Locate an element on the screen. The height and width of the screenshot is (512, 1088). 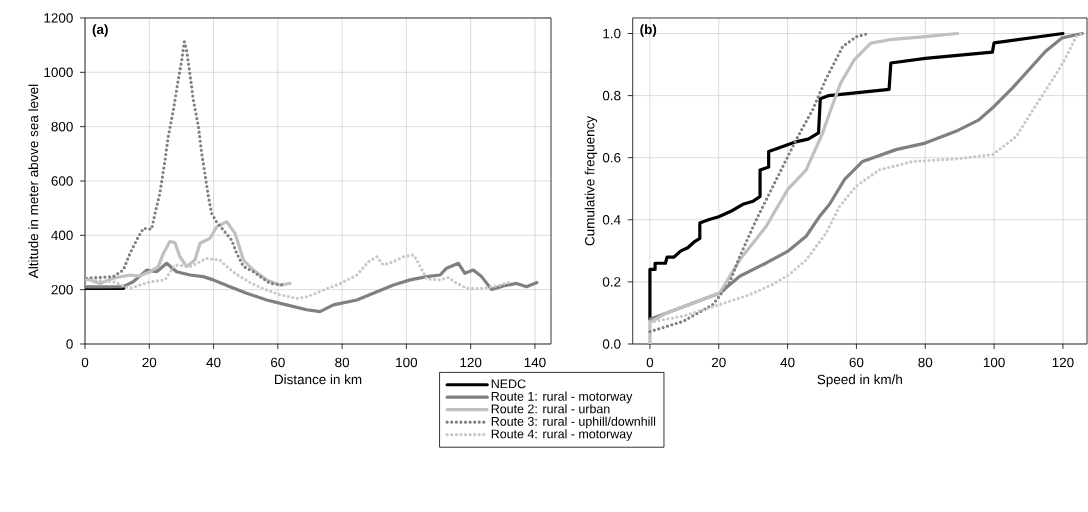
y-tick-label: 0.8 is located at coordinates (611, 95).